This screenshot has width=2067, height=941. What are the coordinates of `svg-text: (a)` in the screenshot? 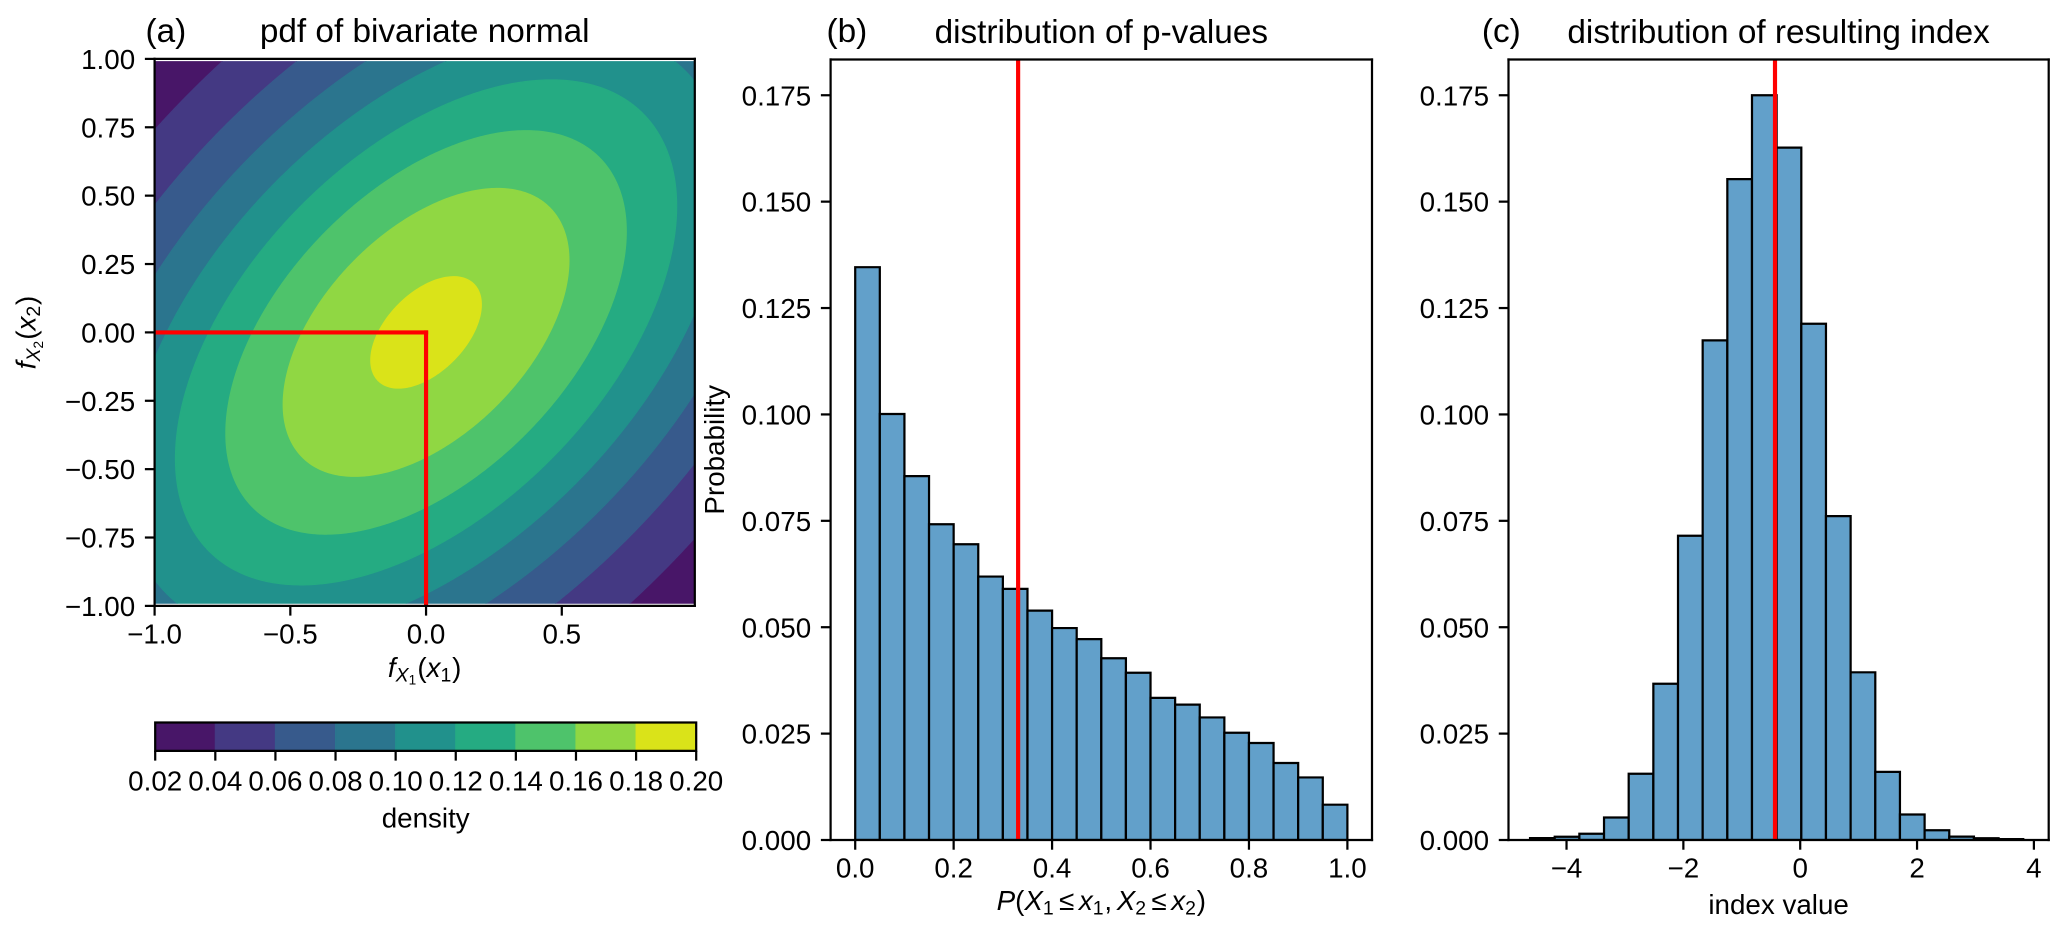 It's located at (166, 31).